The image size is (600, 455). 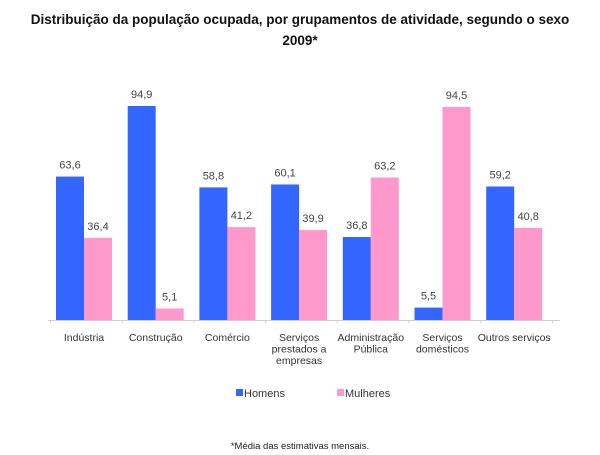 What do you see at coordinates (69, 166) in the screenshot?
I see `data-label: 63,6` at bounding box center [69, 166].